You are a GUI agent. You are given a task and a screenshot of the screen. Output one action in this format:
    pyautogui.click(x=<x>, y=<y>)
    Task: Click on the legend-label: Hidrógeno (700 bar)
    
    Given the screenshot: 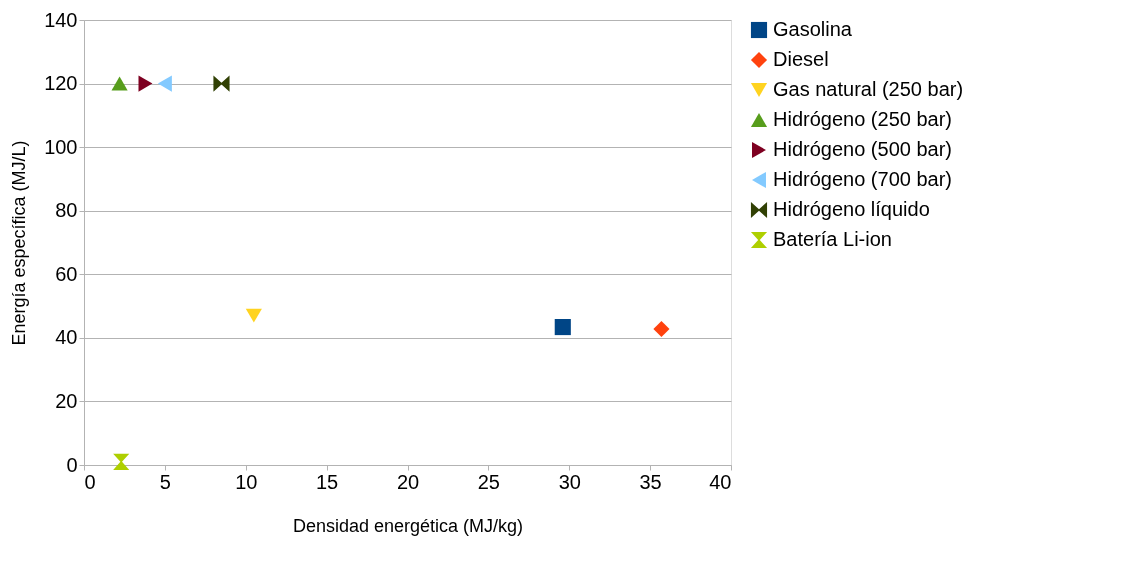 What is the action you would take?
    pyautogui.click(x=862, y=179)
    